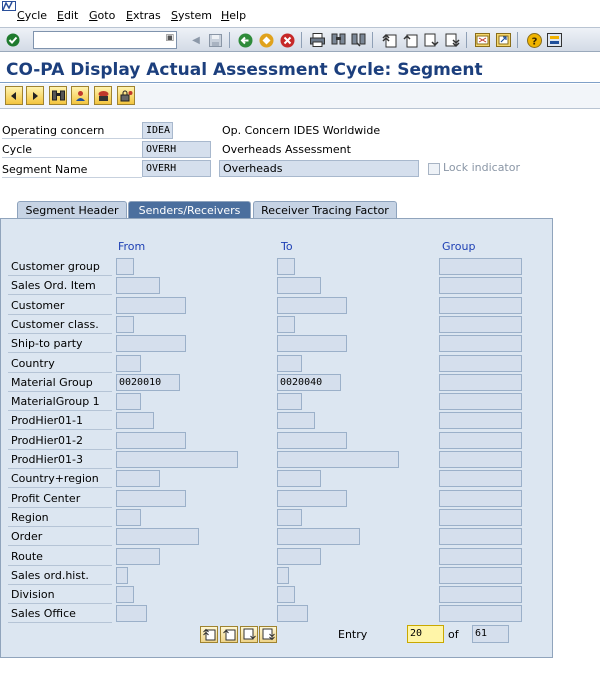  Describe the element at coordinates (289, 517) in the screenshot. I see `to-field-region` at that location.